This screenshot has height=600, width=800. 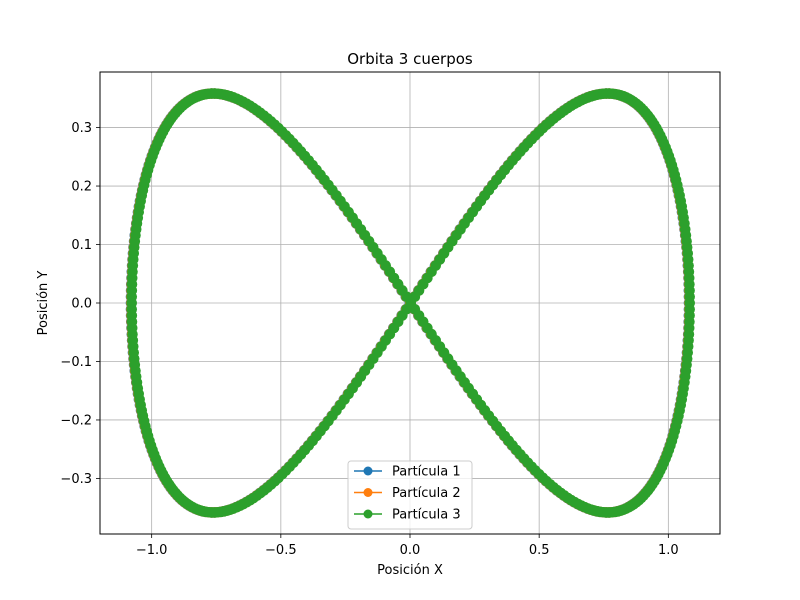 I want to click on y-axis-label: Posición Y, so click(x=43, y=303).